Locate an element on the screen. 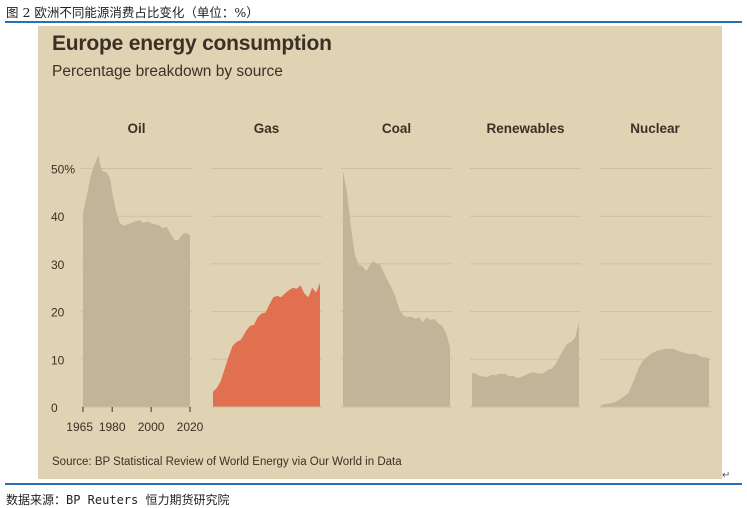 The height and width of the screenshot is (508, 747). series-label-coal: Coal is located at coordinates (396, 128).